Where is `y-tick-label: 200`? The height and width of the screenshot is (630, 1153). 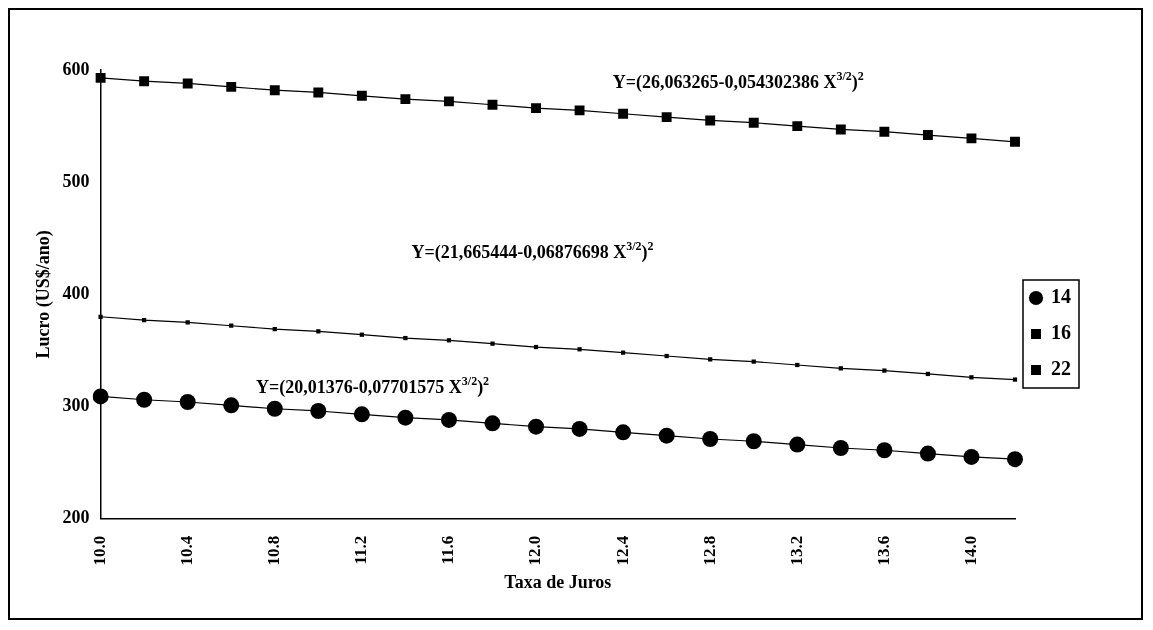
y-tick-label: 200 is located at coordinates (76, 517).